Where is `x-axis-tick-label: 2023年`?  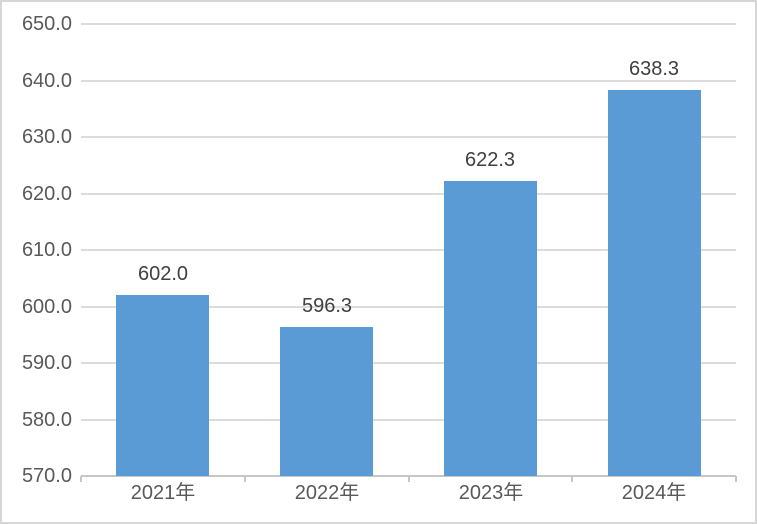 x-axis-tick-label: 2023年 is located at coordinates (491, 493).